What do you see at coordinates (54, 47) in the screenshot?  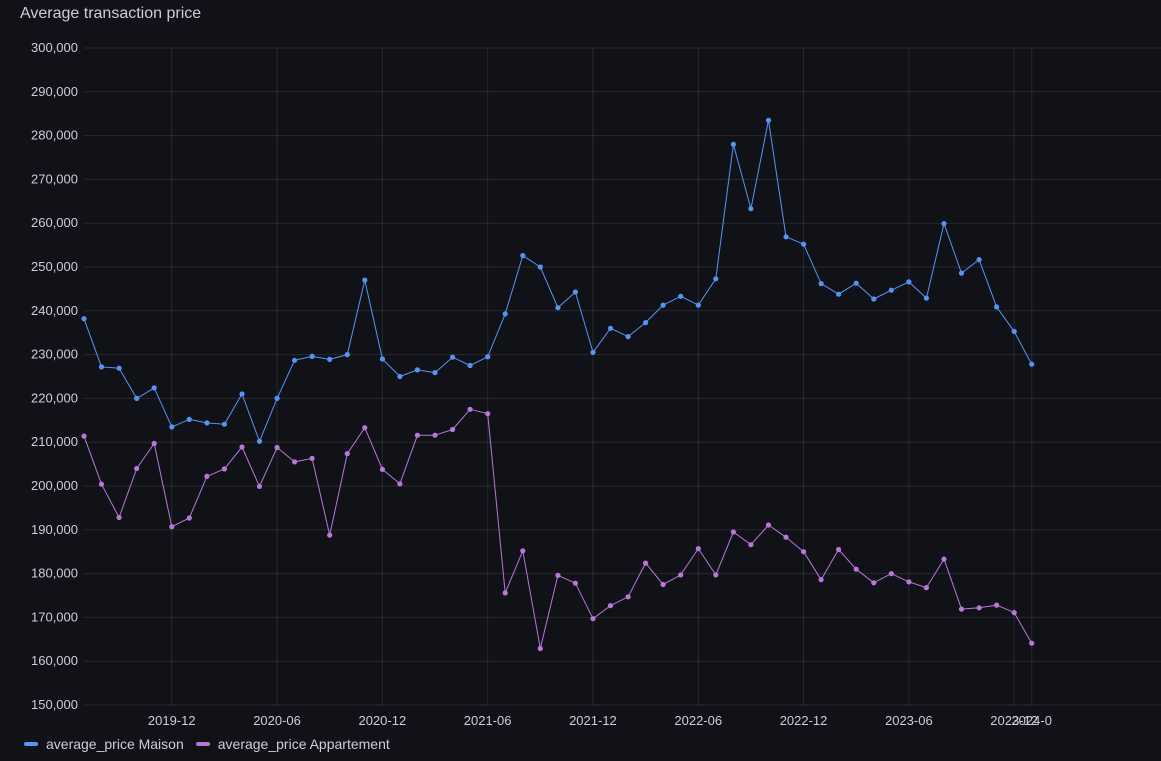 I see `y-tick-label: 300,000` at bounding box center [54, 47].